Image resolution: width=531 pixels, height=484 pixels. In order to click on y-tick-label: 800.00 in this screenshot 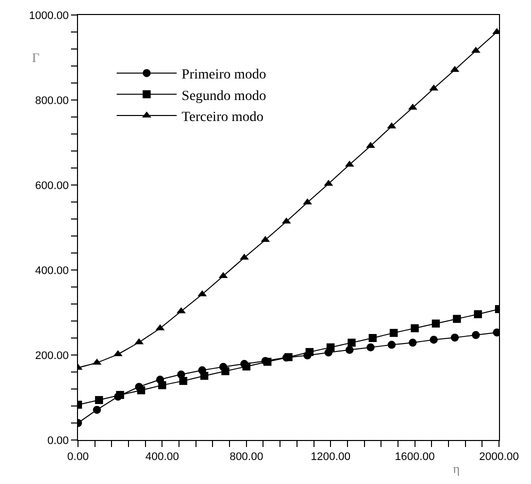, I will do `click(52, 100)`.